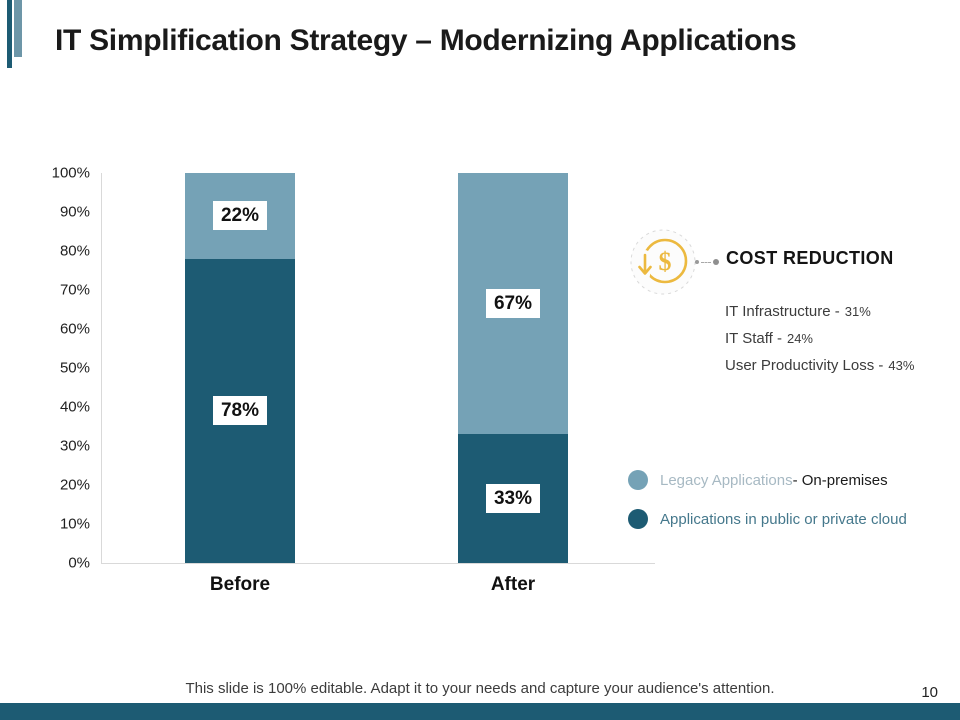 Image resolution: width=960 pixels, height=720 pixels. I want to click on bar-value-label: 78%, so click(240, 411).